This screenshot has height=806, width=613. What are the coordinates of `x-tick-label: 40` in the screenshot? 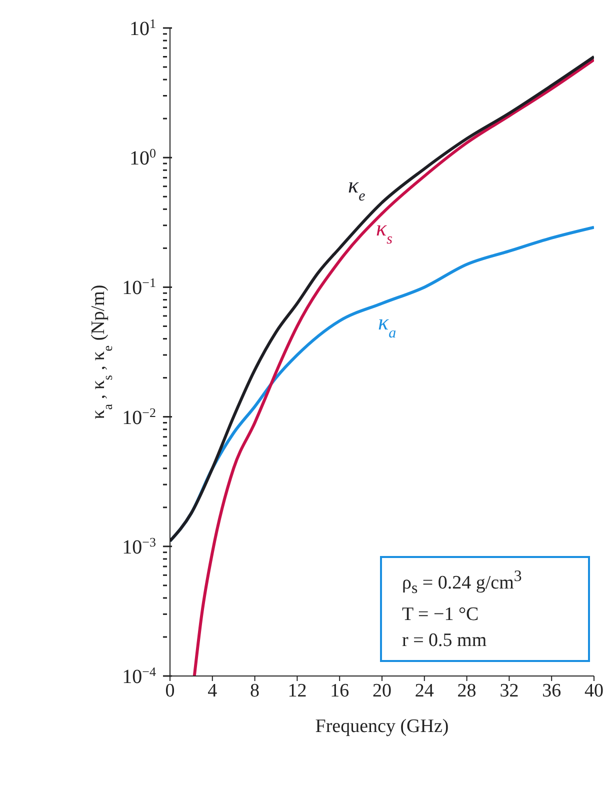 It's located at (594, 691).